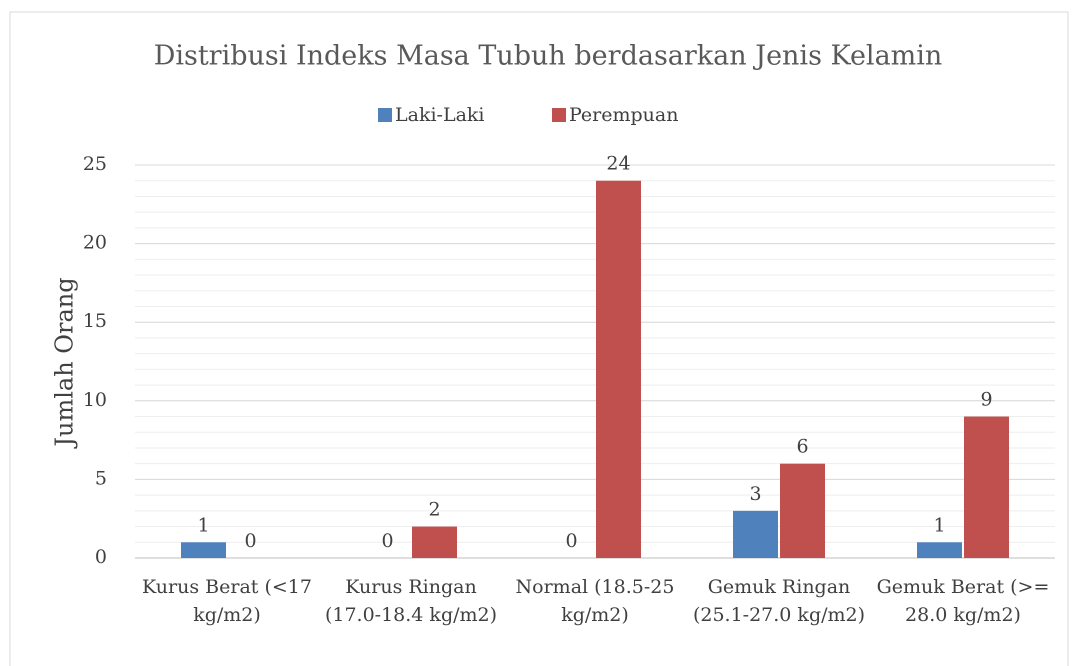 The width and height of the screenshot is (1072, 666). What do you see at coordinates (227, 587) in the screenshot?
I see `x-tick-line: Kurus Berat (<17` at bounding box center [227, 587].